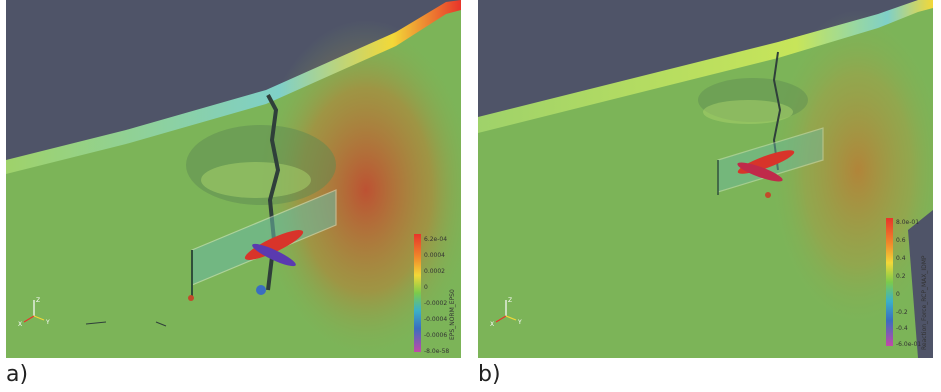  What do you see at coordinates (908, 344) in the screenshot?
I see `colorbar-tick: -6.0e-01` at bounding box center [908, 344].